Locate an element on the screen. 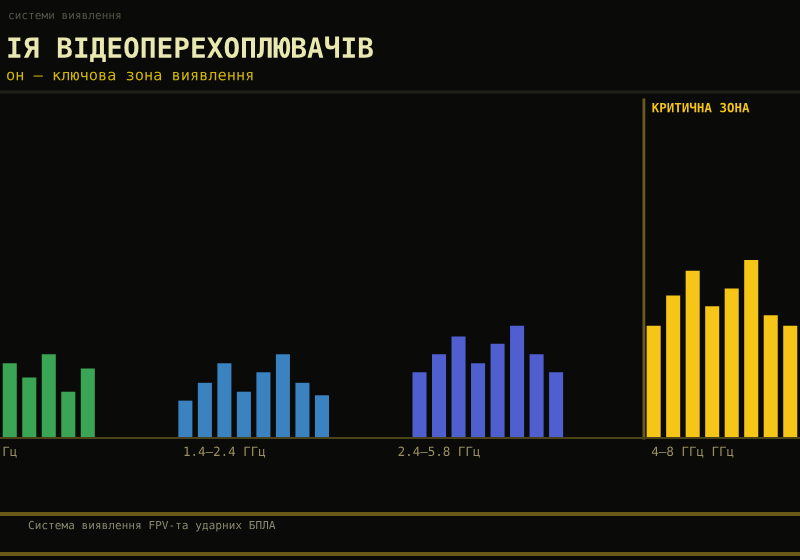  chart-title: ІЯ ВІДЕОПЕРЕХОПЛЮВАЧІВ is located at coordinates (190, 49).